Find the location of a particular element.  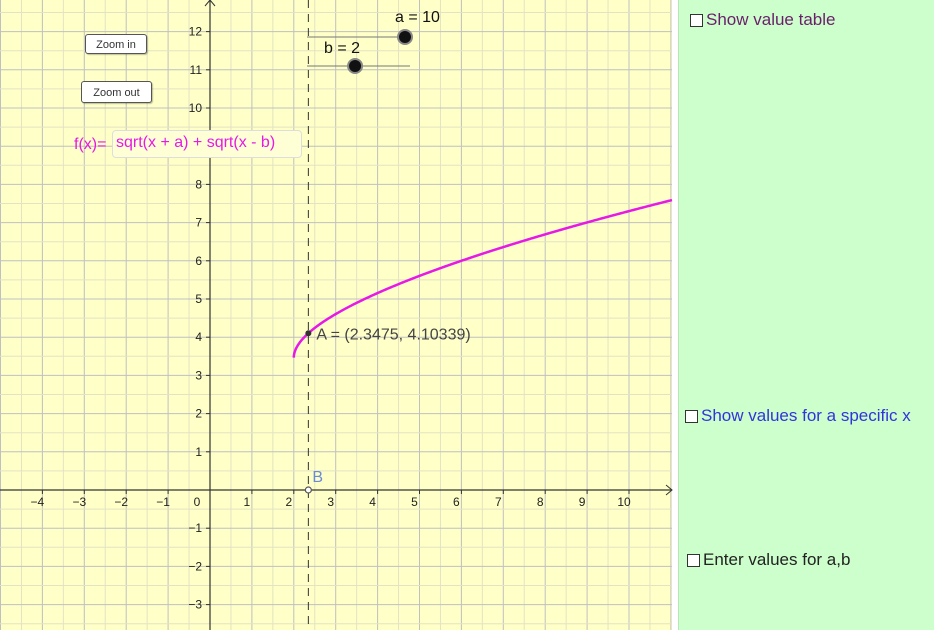

x-tick-label: 5 is located at coordinates (414, 502).